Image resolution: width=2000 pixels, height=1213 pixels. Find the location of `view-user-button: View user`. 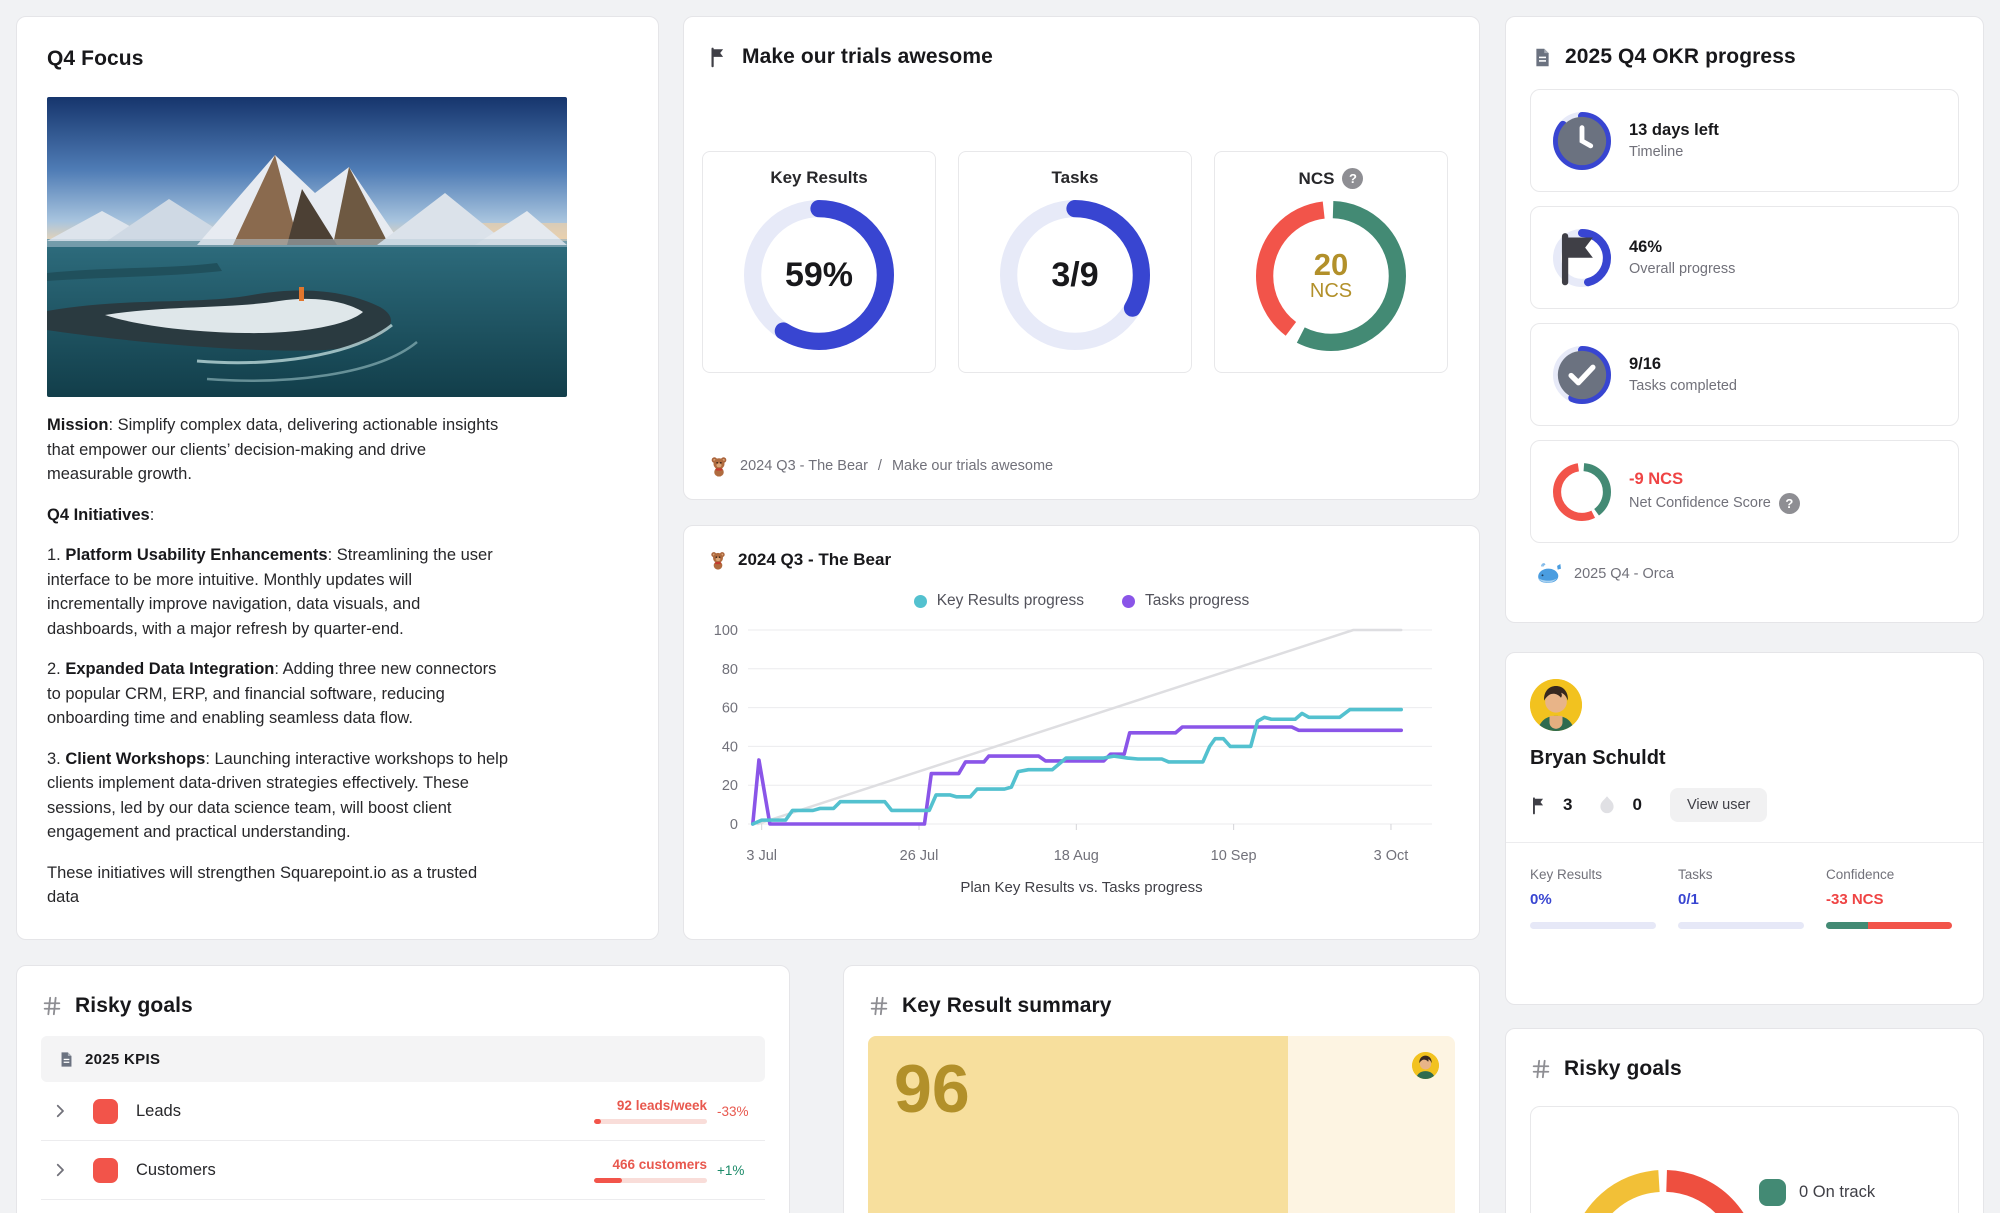

view-user-button: View user is located at coordinates (1718, 805).